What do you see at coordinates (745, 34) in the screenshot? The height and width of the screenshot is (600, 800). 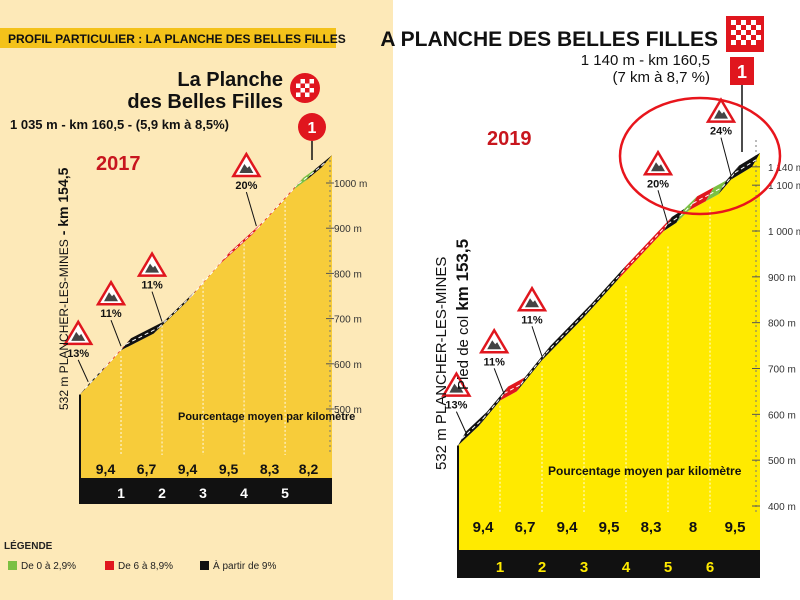 I see `finish-flag-icon` at bounding box center [745, 34].